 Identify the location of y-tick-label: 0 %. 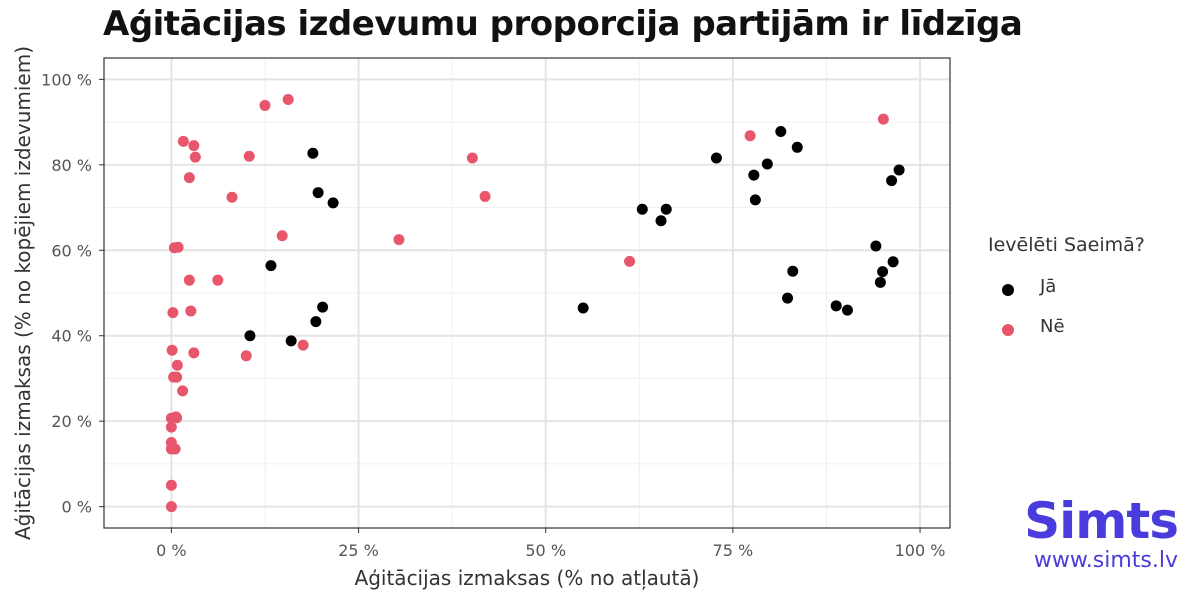
(77, 507).